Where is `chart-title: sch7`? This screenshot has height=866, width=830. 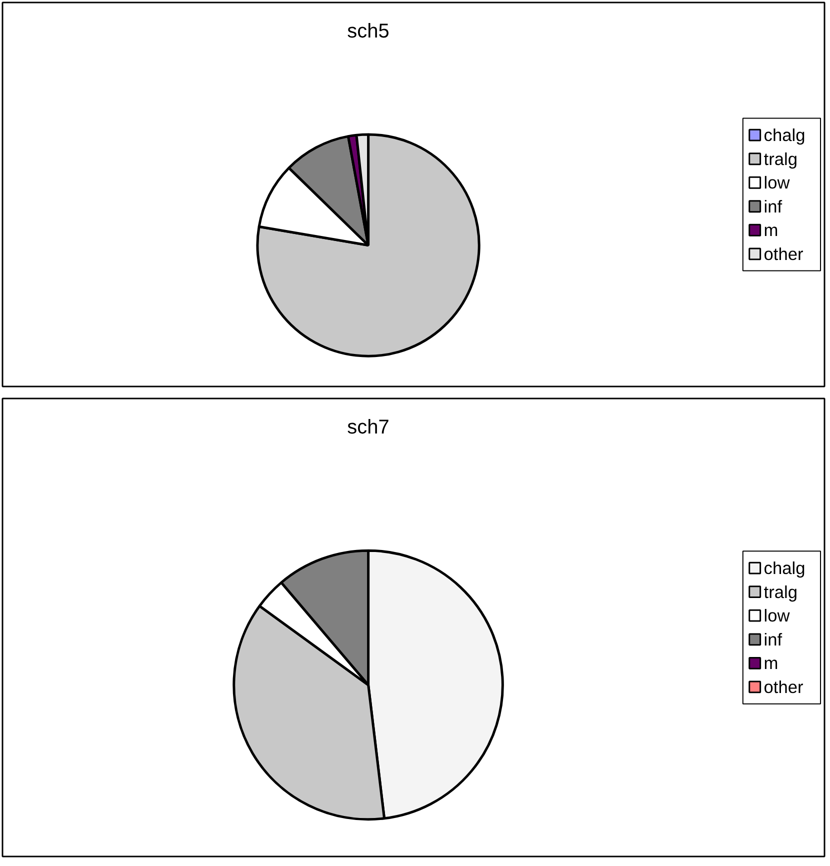
chart-title: sch7 is located at coordinates (368, 427).